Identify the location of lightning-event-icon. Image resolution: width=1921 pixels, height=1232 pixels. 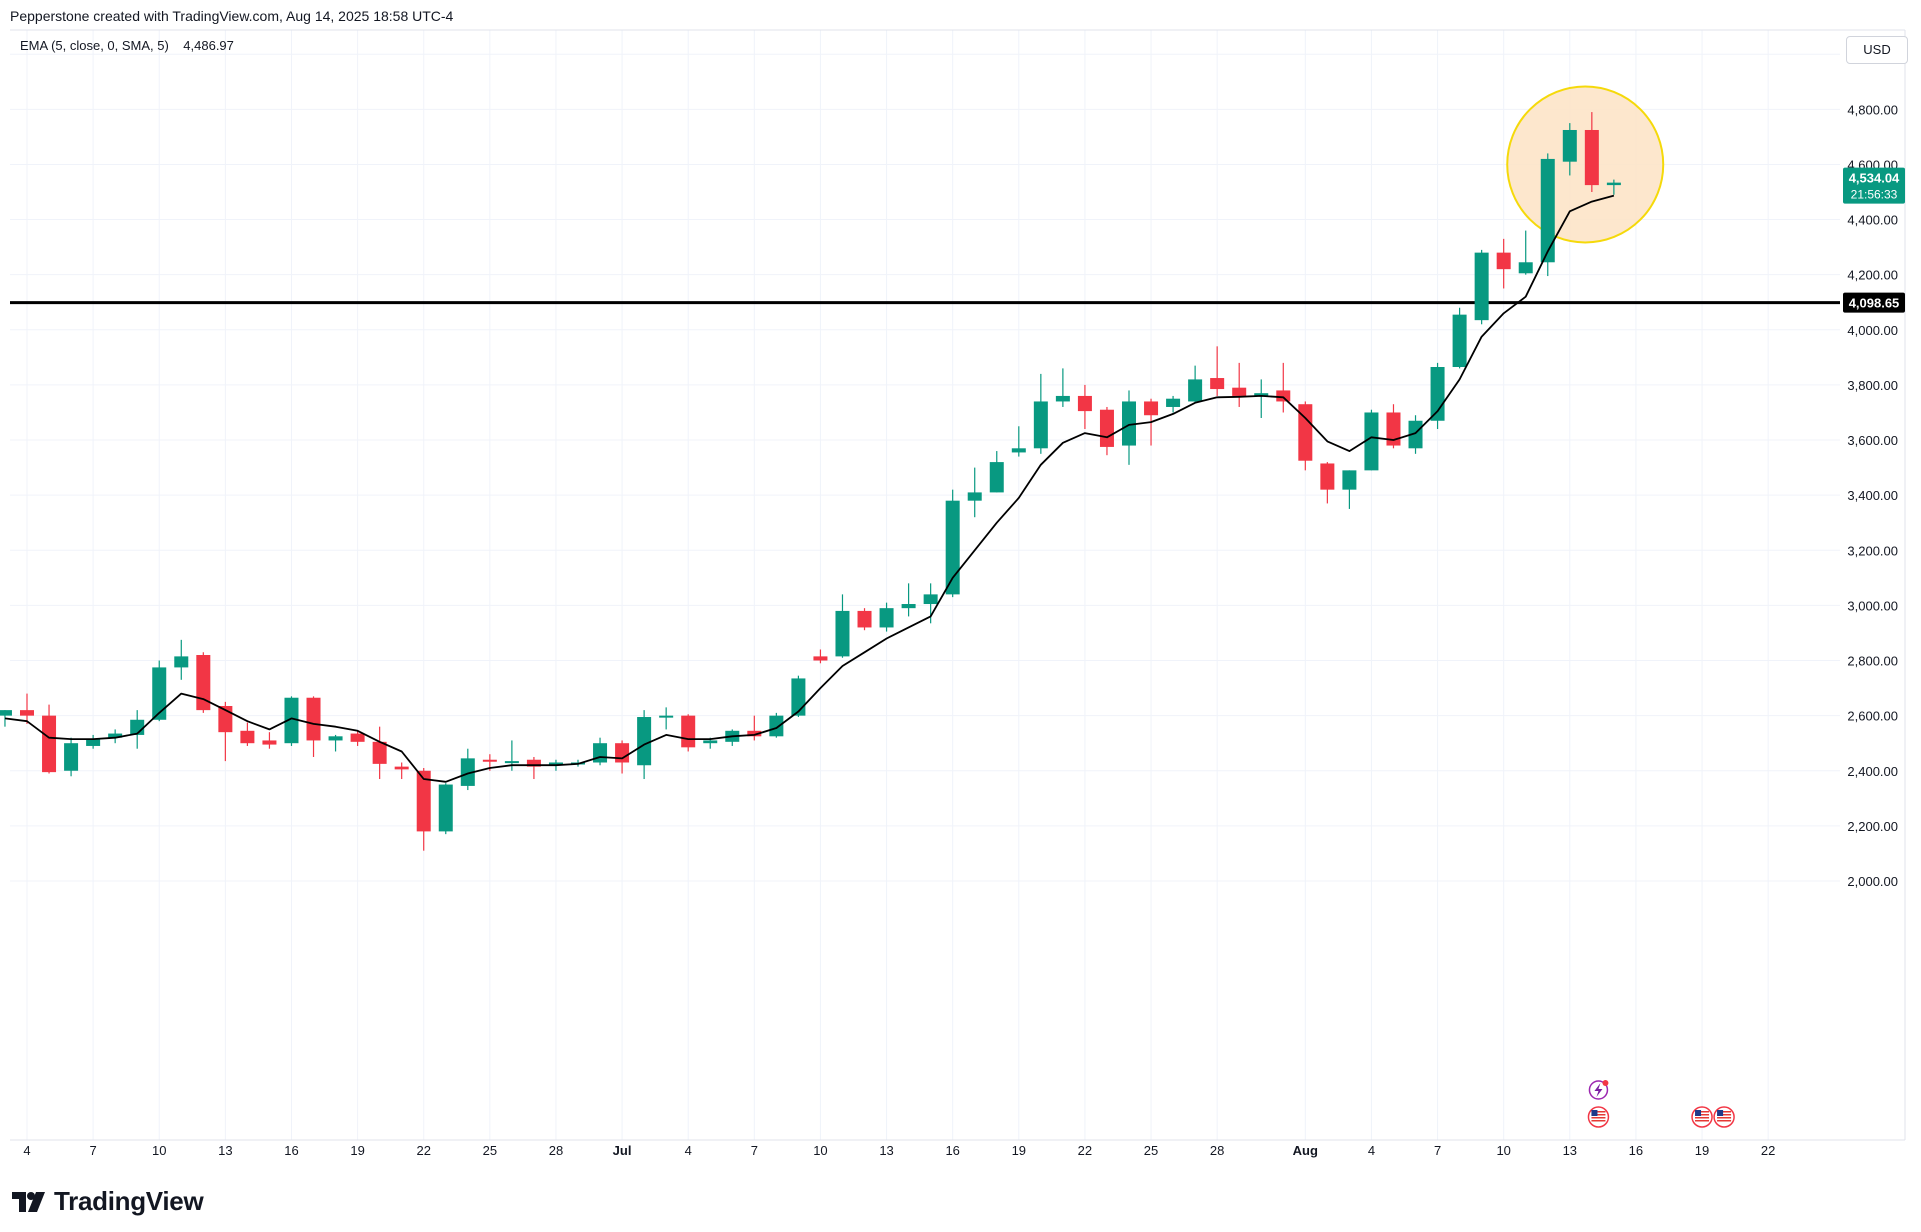
(1598, 1090).